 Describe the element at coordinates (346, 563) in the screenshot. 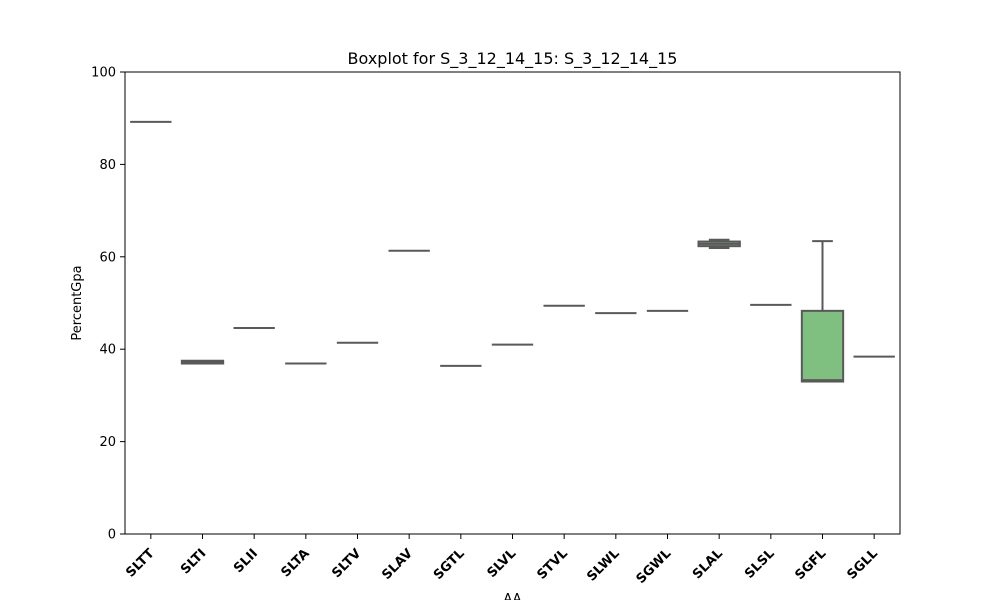

I see `x-tick-label: SLTV` at that location.